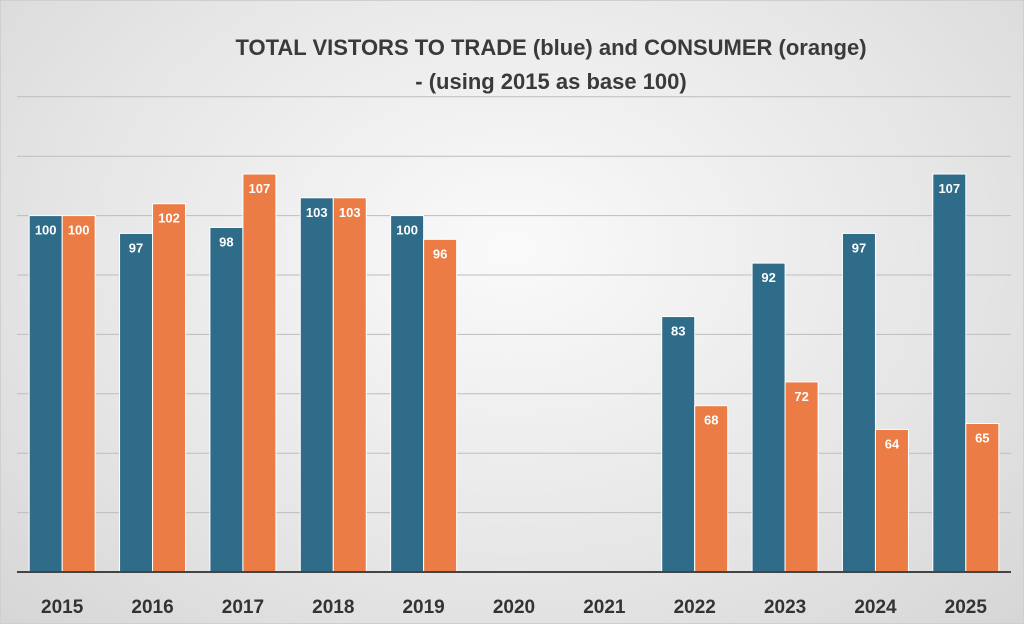  I want to click on data-label-trade-2023: 92, so click(768, 277).